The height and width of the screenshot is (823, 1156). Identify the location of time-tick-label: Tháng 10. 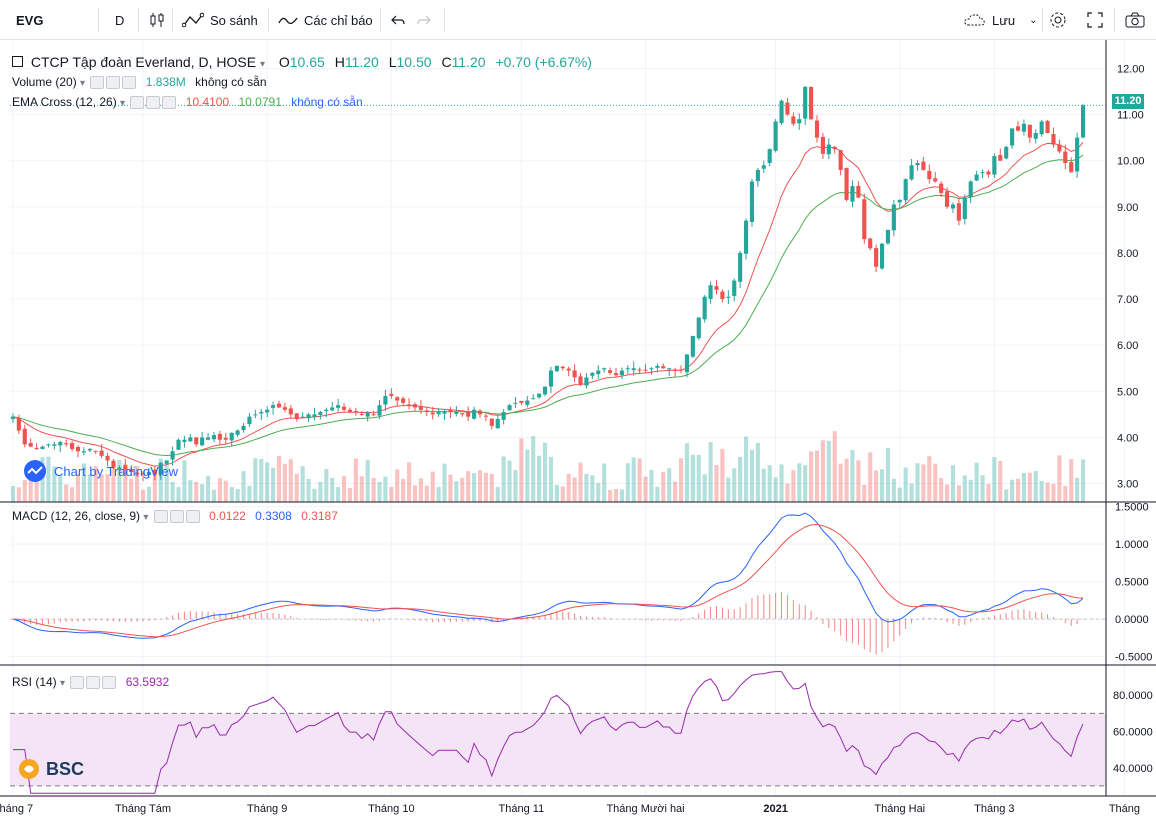
(391, 809).